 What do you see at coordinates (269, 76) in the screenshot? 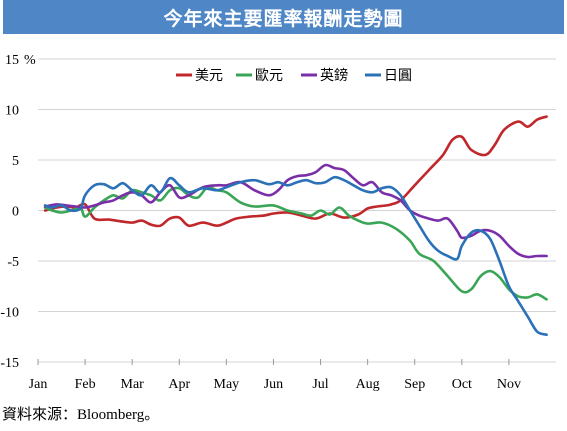
I see `legend-label-eur: 歐元` at bounding box center [269, 76].